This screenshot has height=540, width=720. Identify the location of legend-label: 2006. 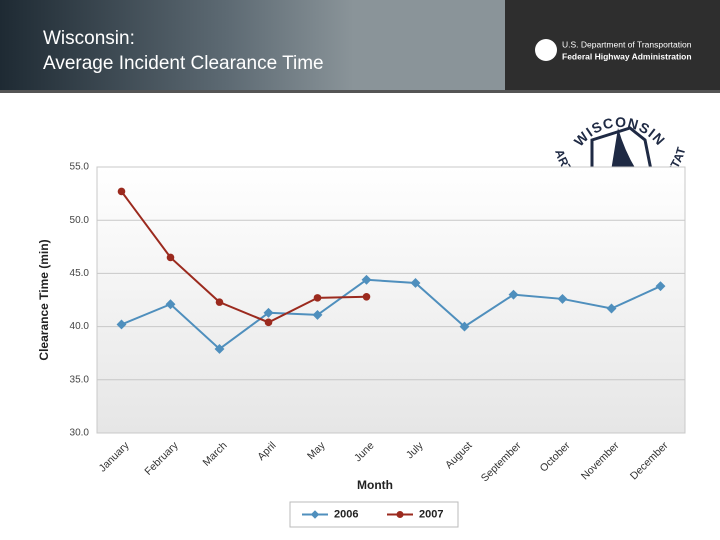
(346, 514).